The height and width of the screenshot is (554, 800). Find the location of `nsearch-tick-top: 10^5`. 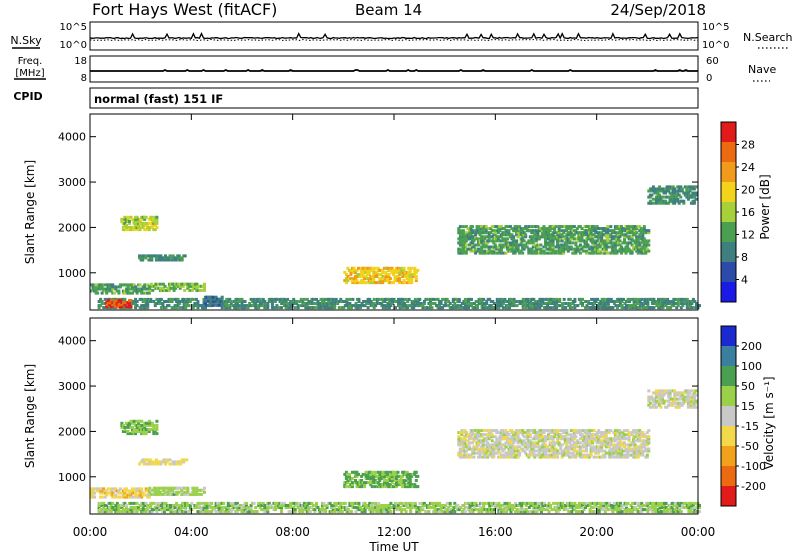

nsearch-tick-top: 10^5 is located at coordinates (715, 27).